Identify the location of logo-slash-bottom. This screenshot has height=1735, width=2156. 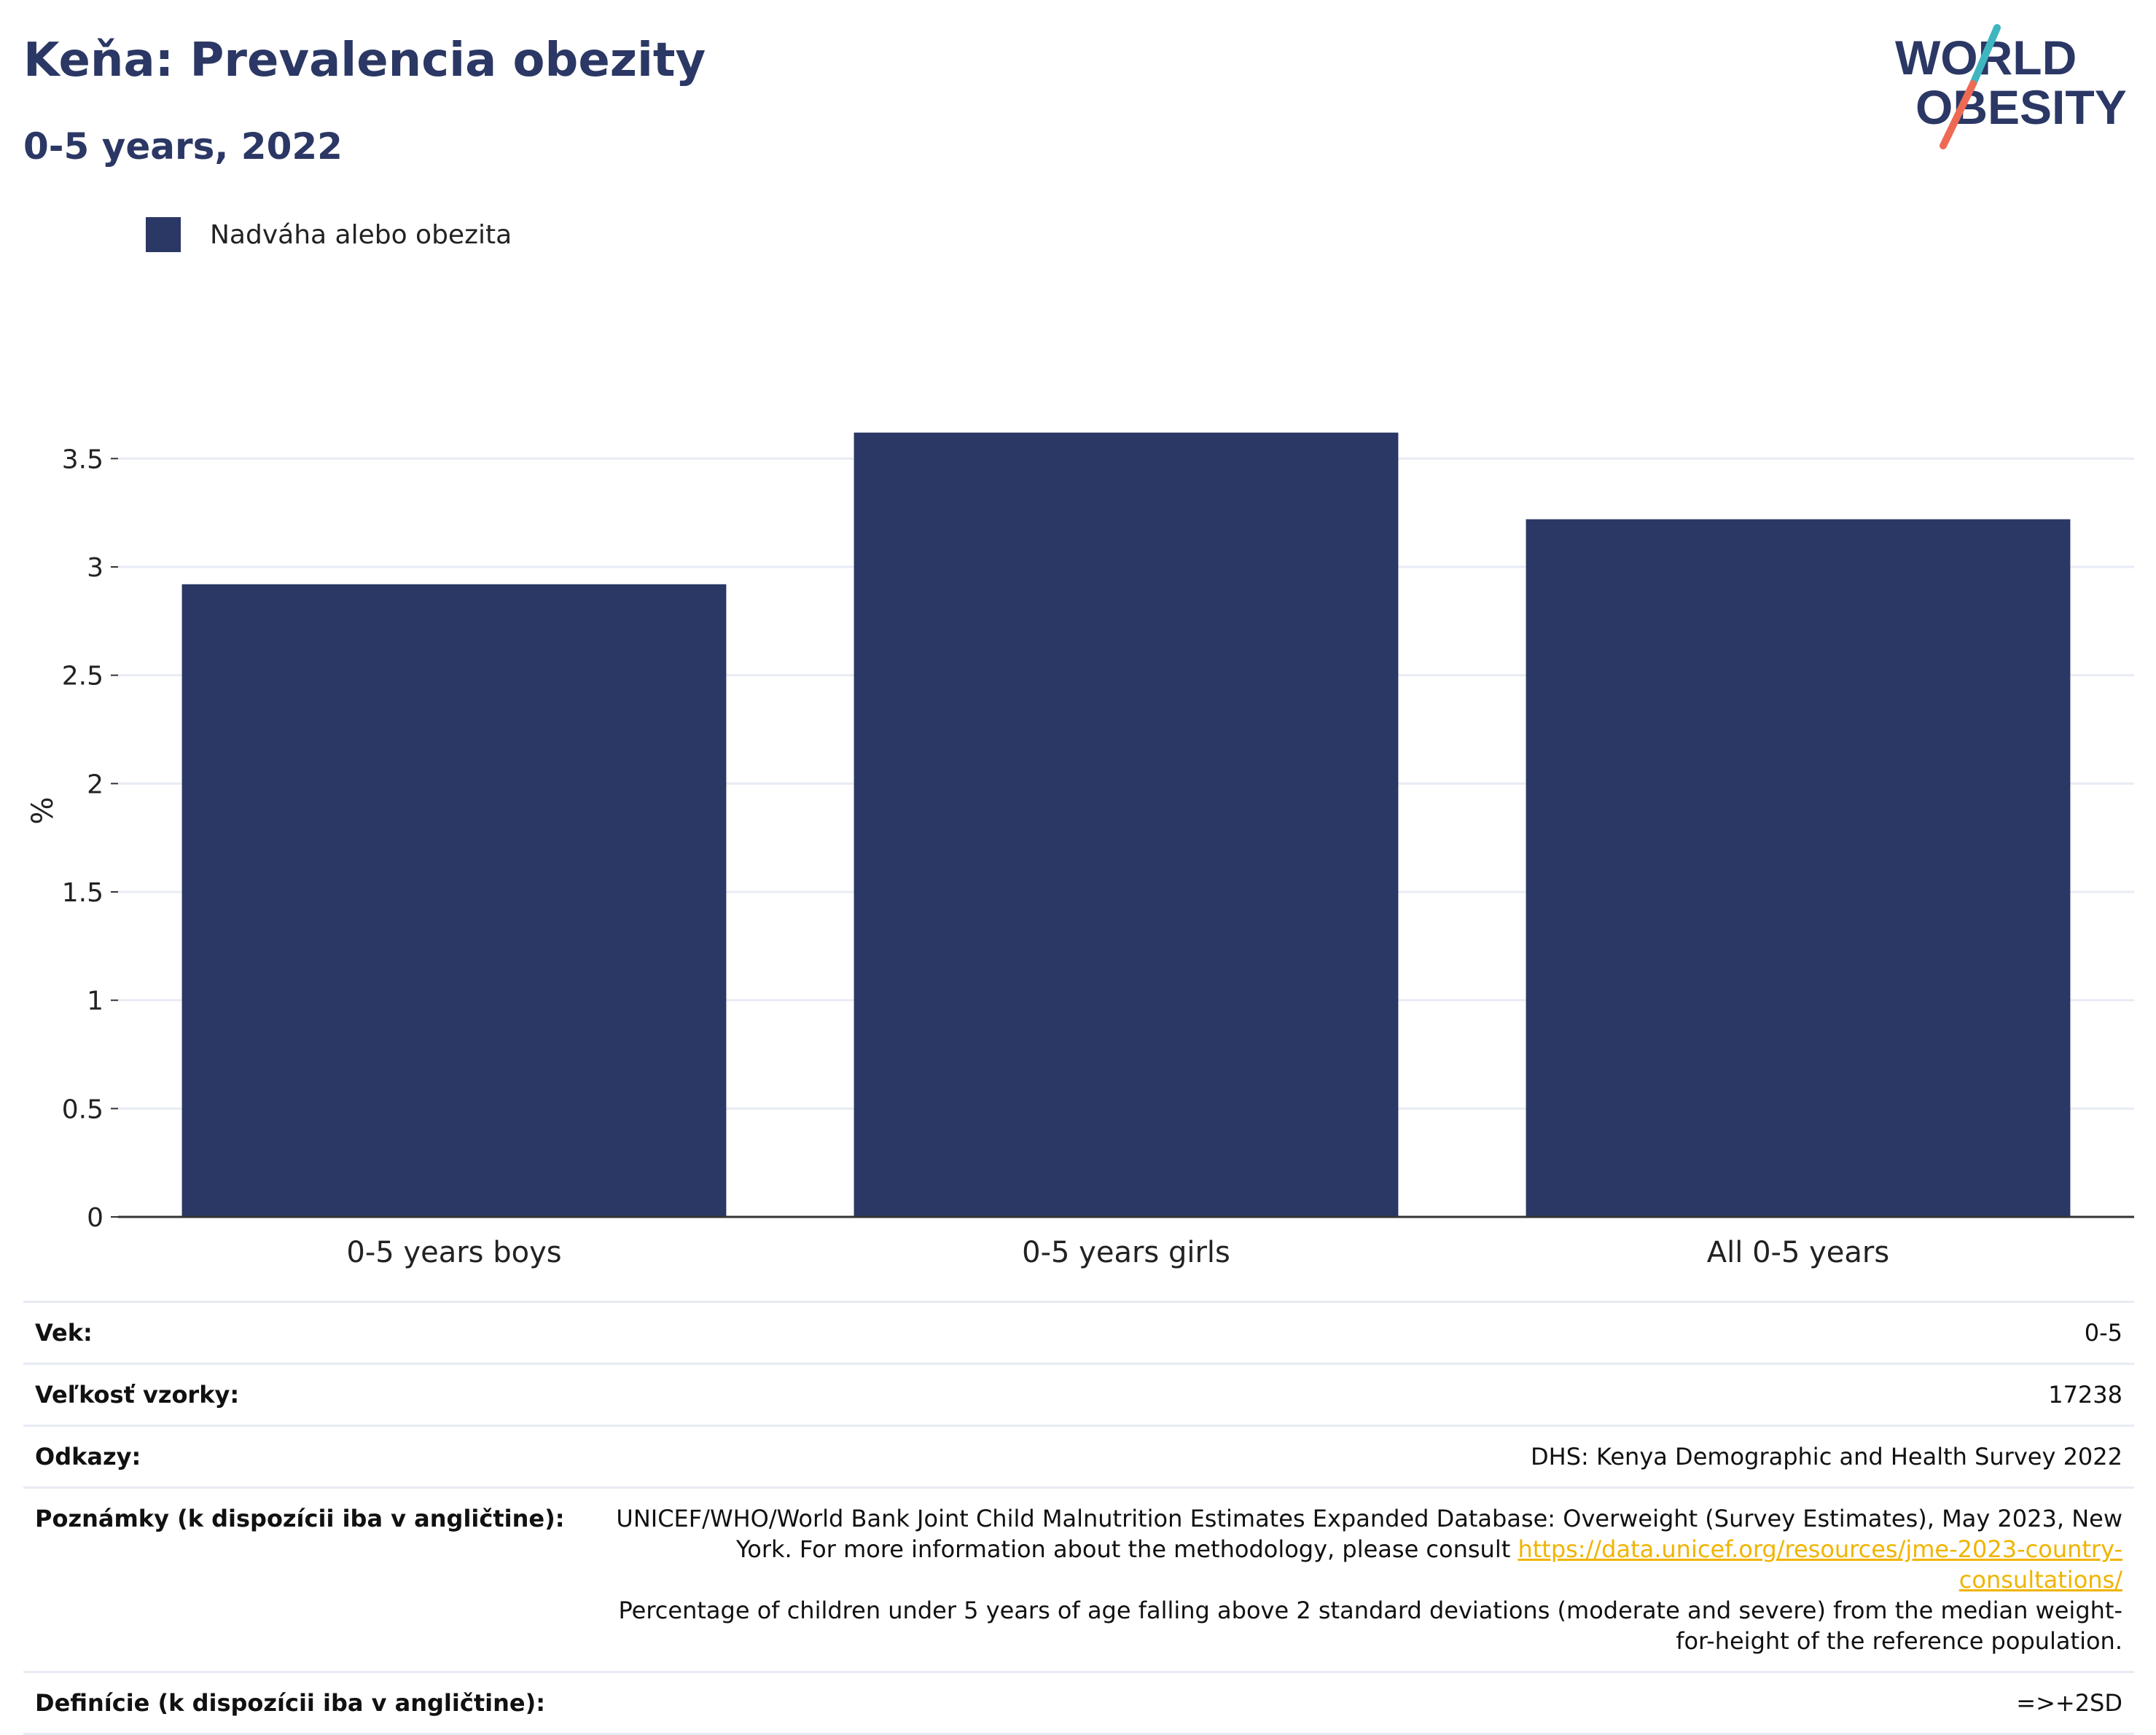
(1959, 114).